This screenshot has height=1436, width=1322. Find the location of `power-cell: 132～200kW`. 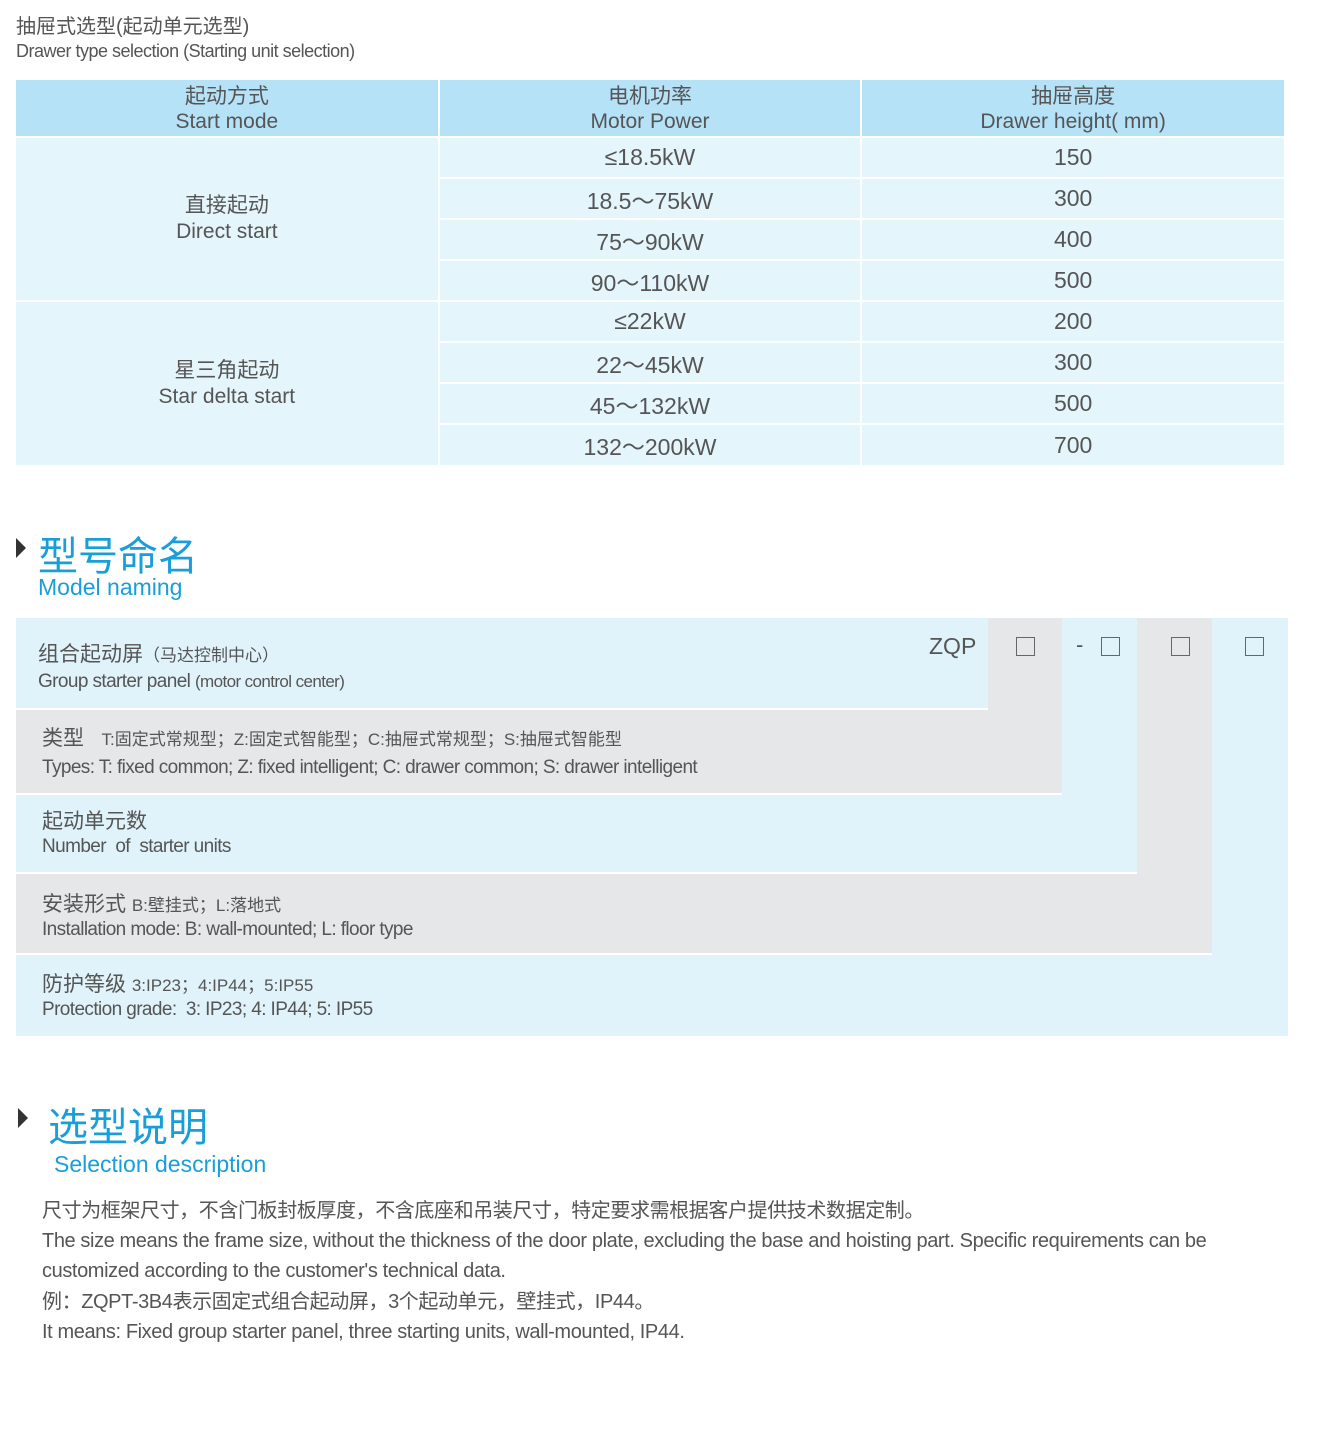

power-cell: 132～200kW is located at coordinates (650, 444).